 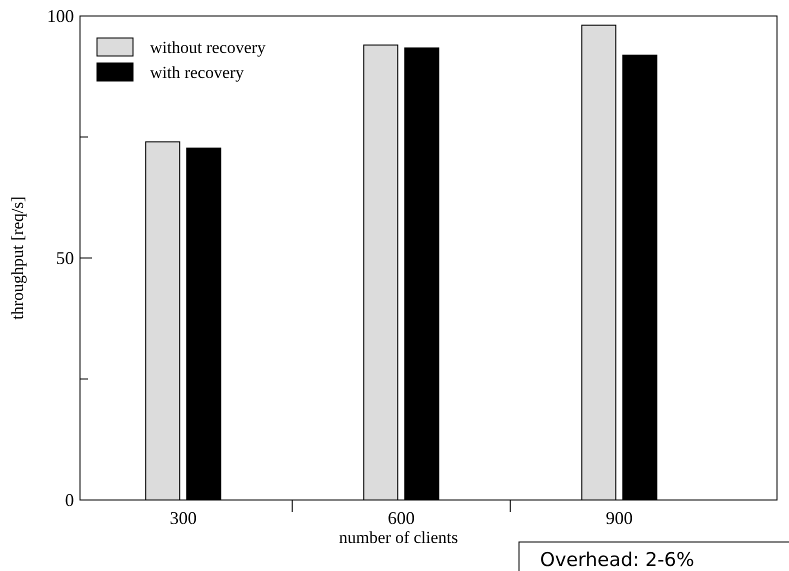 I want to click on text: Overhead: 2-6%, so click(x=617, y=560).